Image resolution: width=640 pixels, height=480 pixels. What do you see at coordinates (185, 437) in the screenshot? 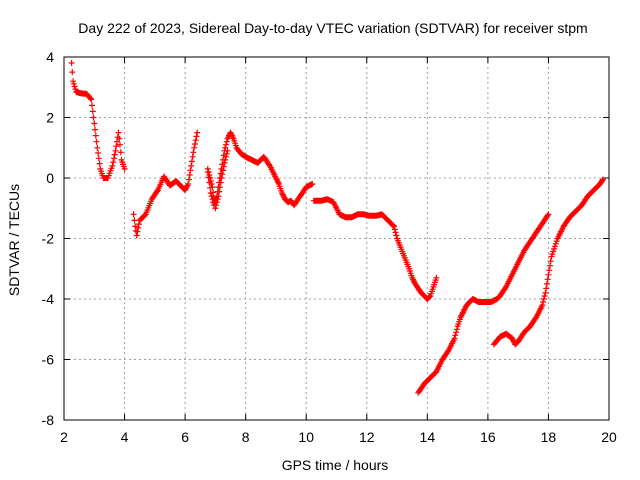
I see `x-tick-label: 6` at bounding box center [185, 437].